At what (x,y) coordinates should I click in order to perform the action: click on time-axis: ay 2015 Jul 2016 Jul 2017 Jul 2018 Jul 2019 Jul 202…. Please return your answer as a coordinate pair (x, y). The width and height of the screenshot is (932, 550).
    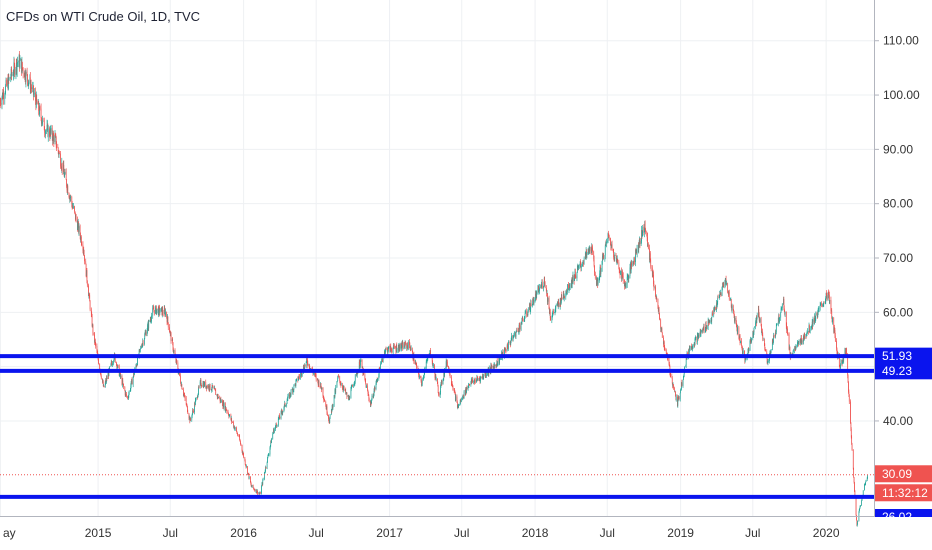
    Looking at the image, I should click on (421, 533).